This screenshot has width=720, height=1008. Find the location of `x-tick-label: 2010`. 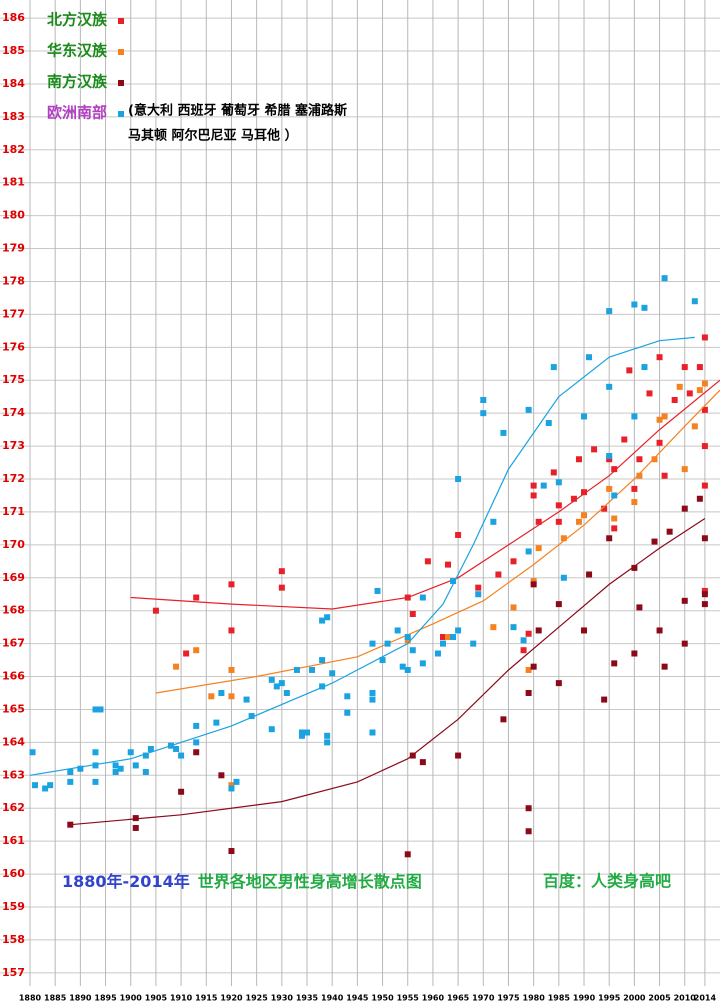

x-tick-label: 2010 is located at coordinates (685, 998).